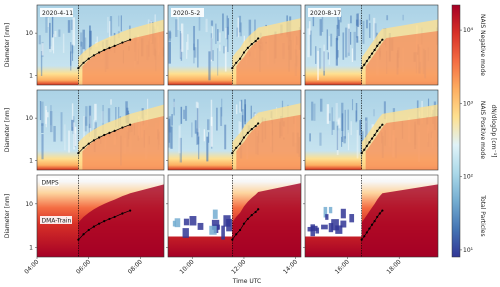 The width and height of the screenshot is (500, 287). Describe the element at coordinates (7, 45) in the screenshot. I see `y-axis-label: Diameter [nm]` at that location.